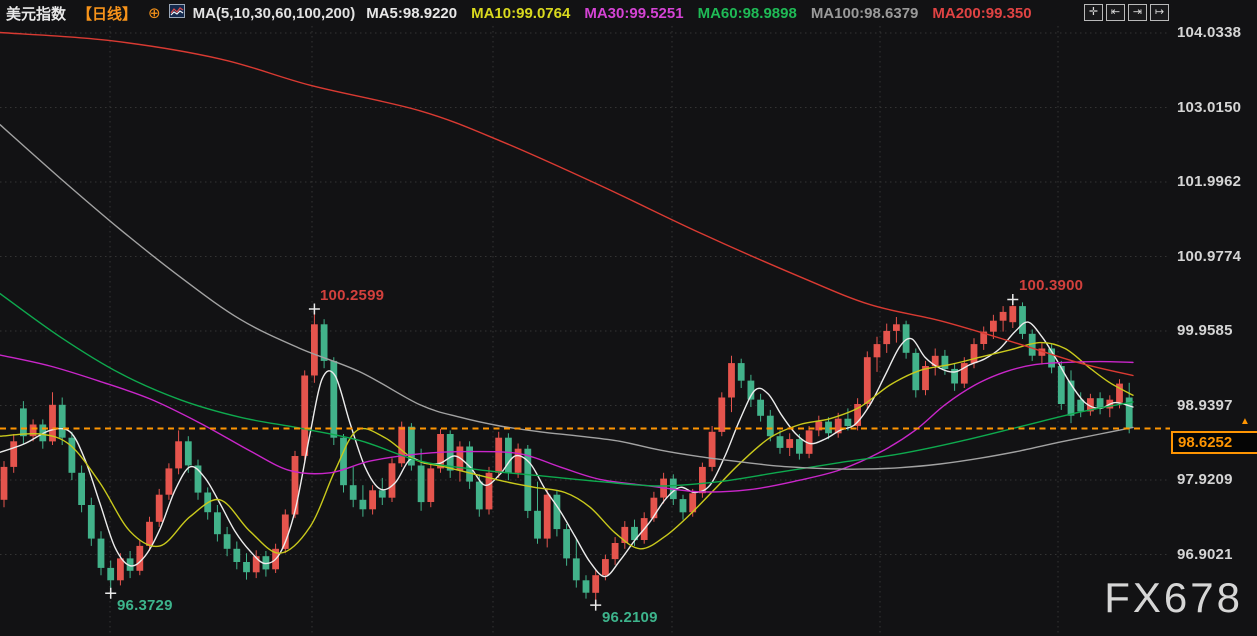  What do you see at coordinates (1205, 554) in the screenshot?
I see `axis-price-label: 96.9021` at bounding box center [1205, 554].